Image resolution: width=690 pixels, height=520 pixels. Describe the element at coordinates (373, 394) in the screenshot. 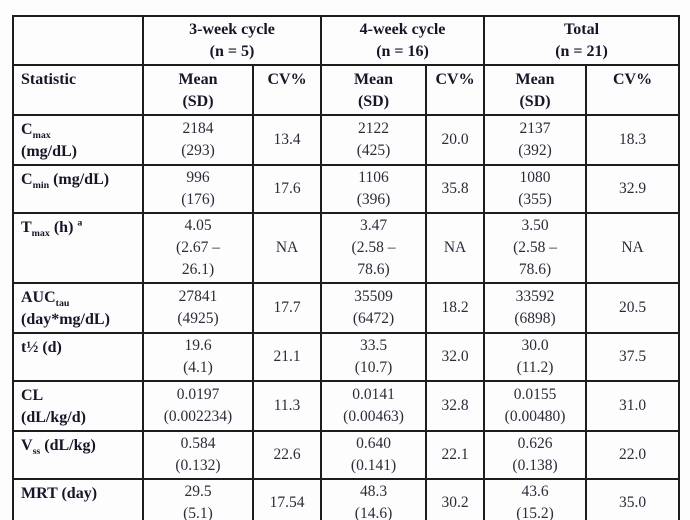

I see `mean-sd-line: 0.0141` at that location.